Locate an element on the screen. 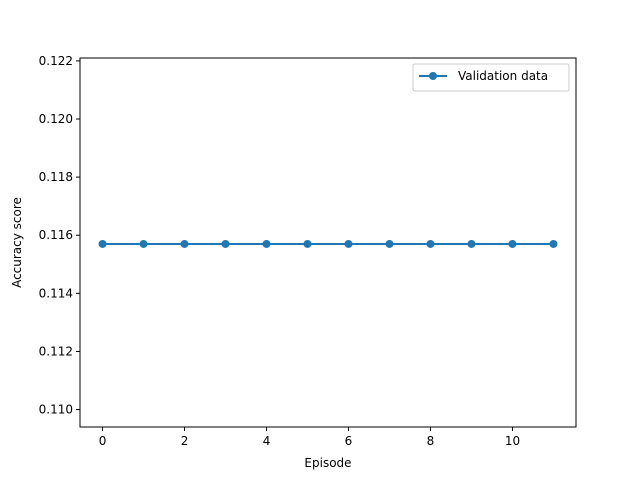 Image resolution: width=640 pixels, height=484 pixels. series-layer is located at coordinates (328, 243).